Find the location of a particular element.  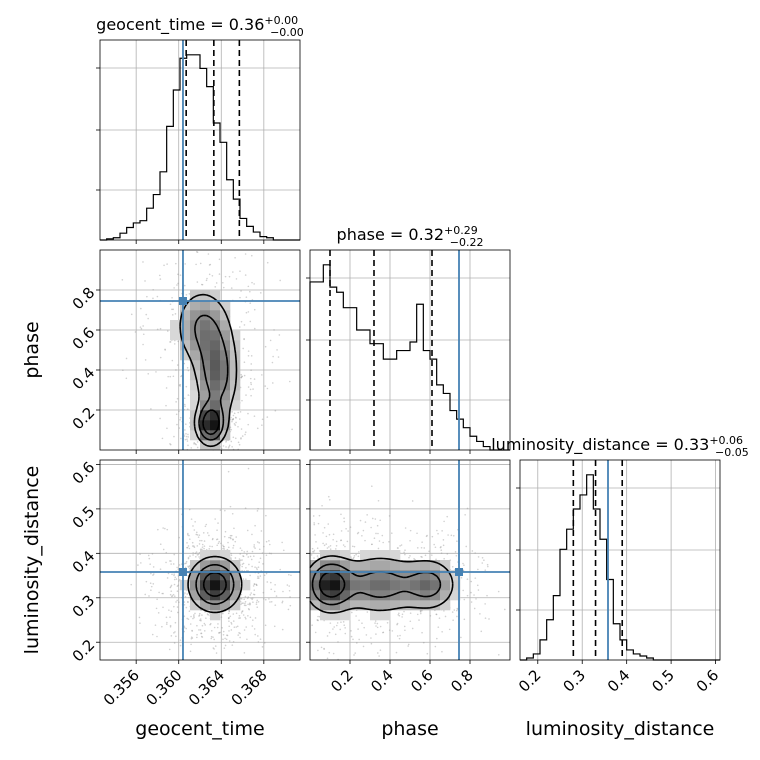

y-tick-label: 0.4 is located at coordinates (84, 379).